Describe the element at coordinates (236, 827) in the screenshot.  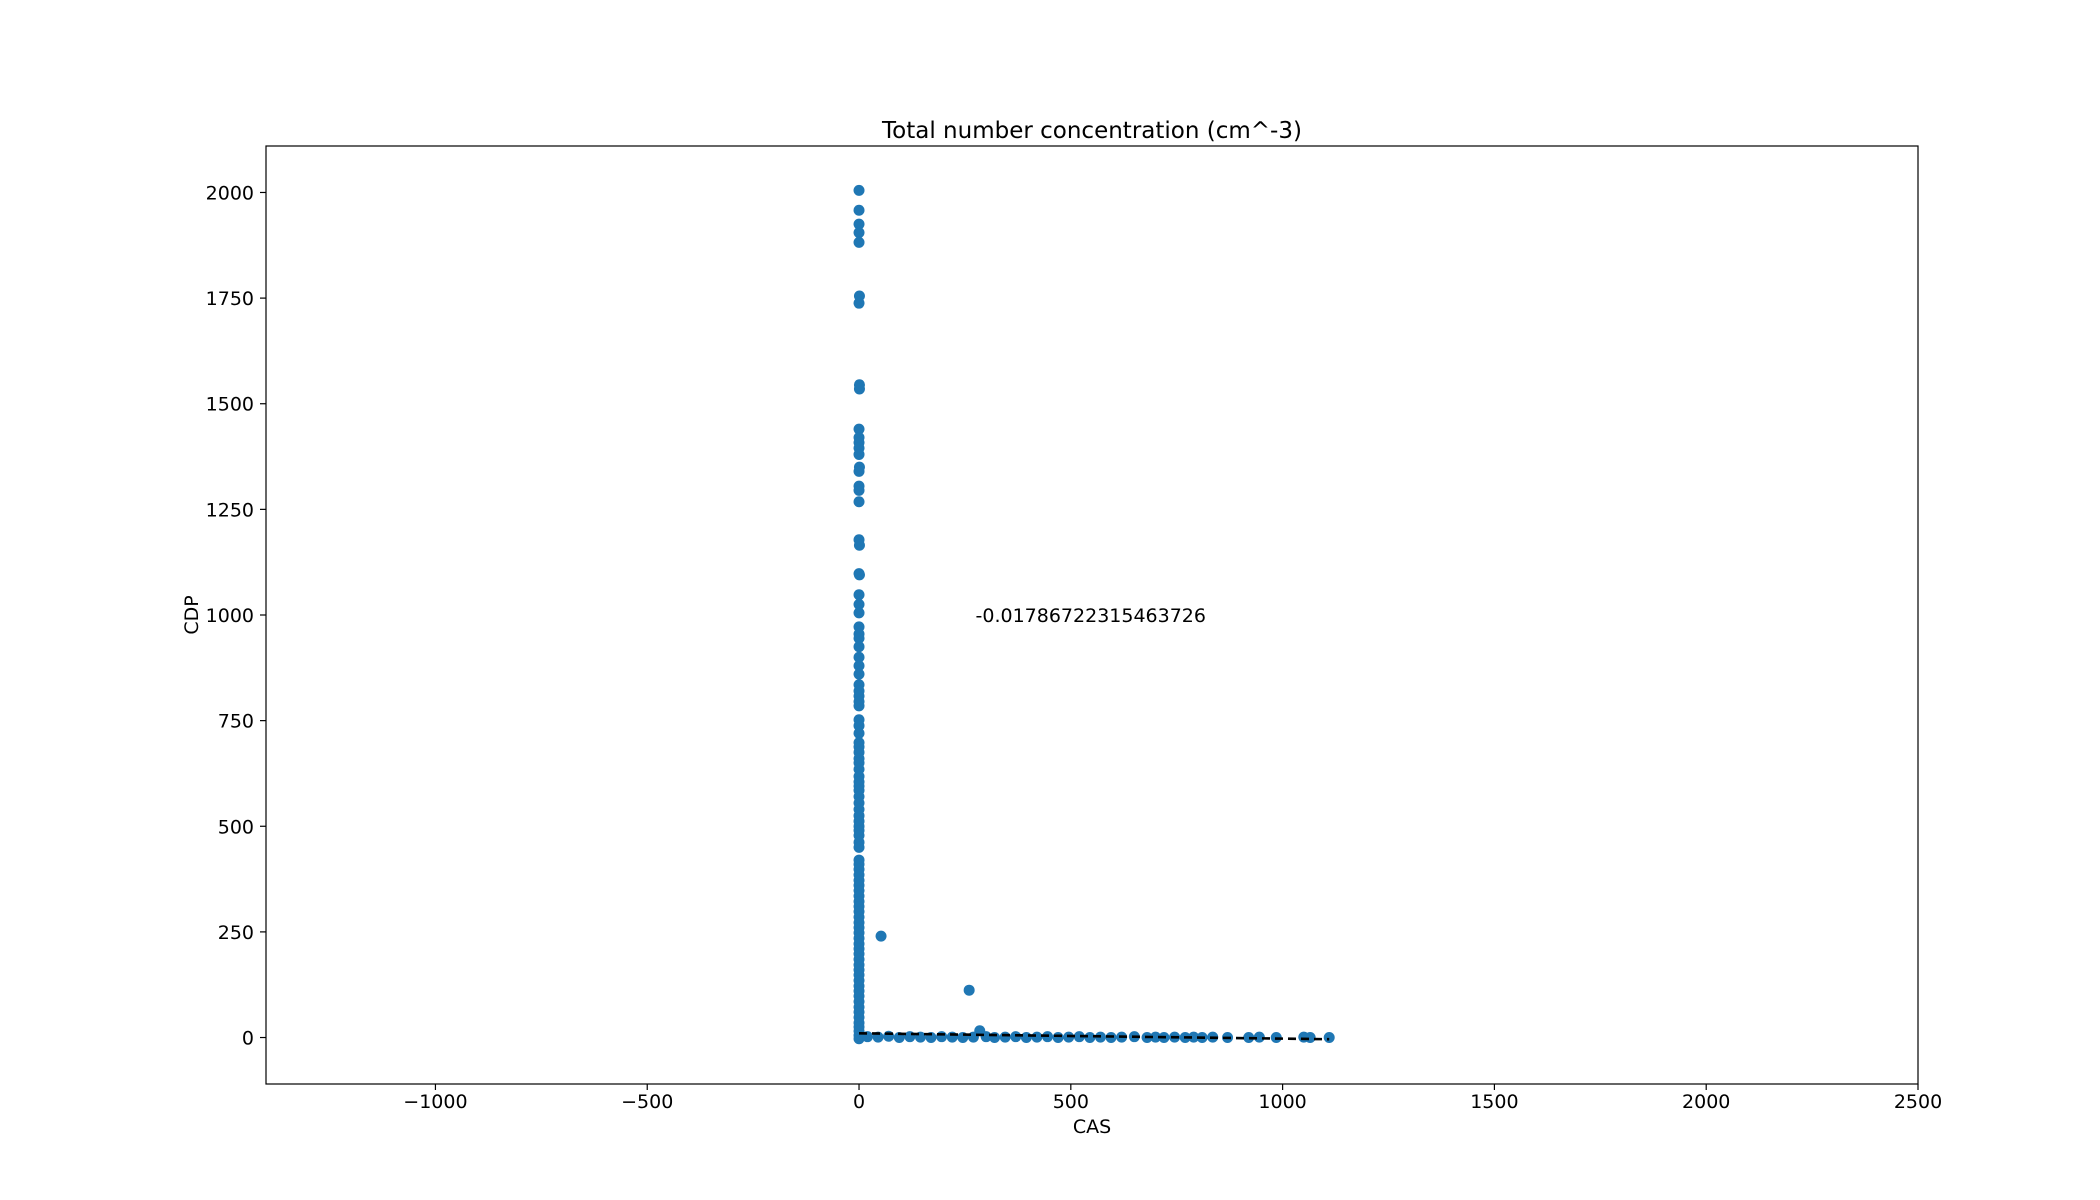
I see `y-tick-label: 500` at that location.